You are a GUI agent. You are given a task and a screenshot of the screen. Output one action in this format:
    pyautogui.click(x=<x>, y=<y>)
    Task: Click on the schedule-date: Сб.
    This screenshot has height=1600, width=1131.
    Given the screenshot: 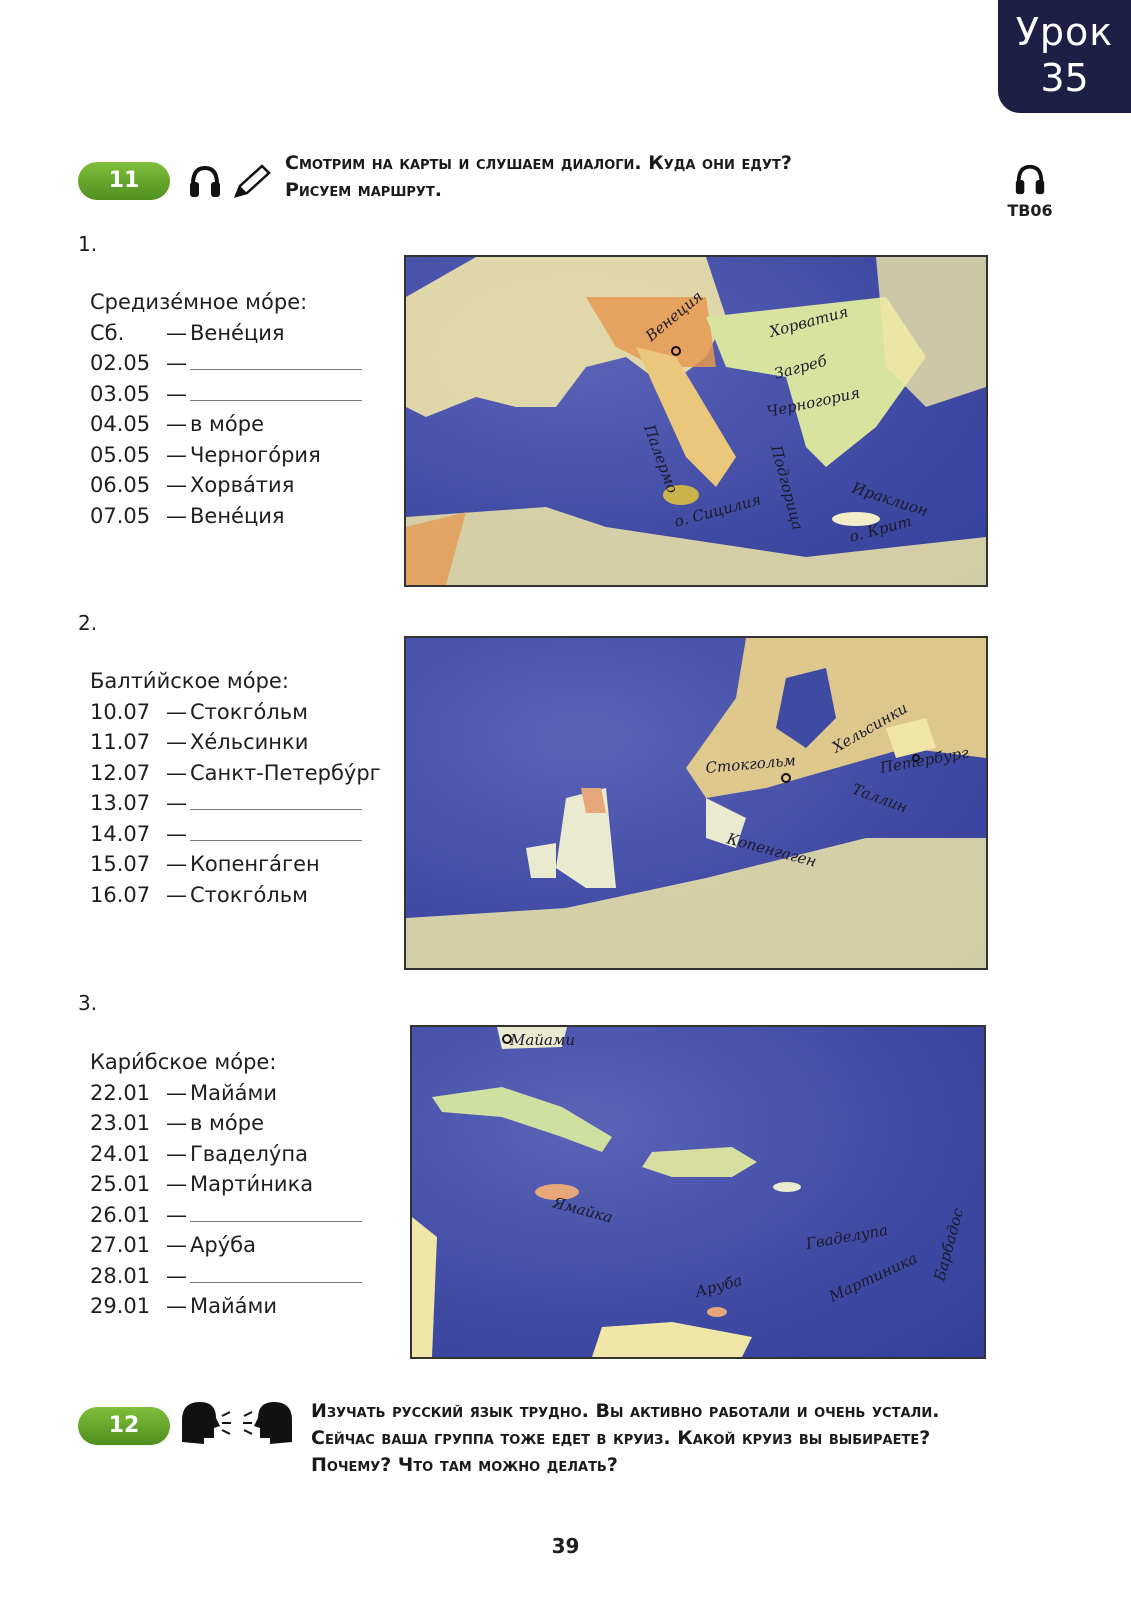 What is the action you would take?
    pyautogui.click(x=107, y=332)
    